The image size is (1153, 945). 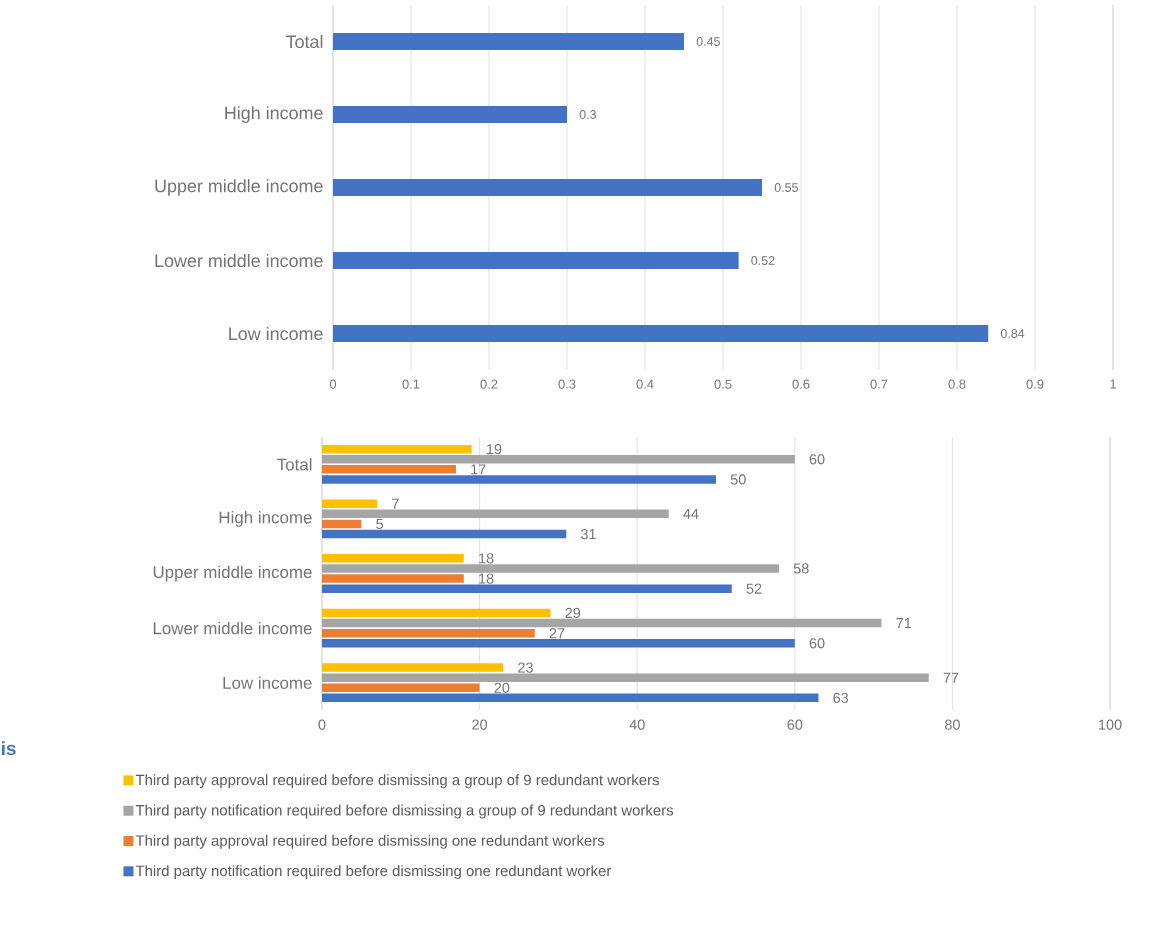 What do you see at coordinates (494, 449) in the screenshot?
I see `data-label: 19` at bounding box center [494, 449].